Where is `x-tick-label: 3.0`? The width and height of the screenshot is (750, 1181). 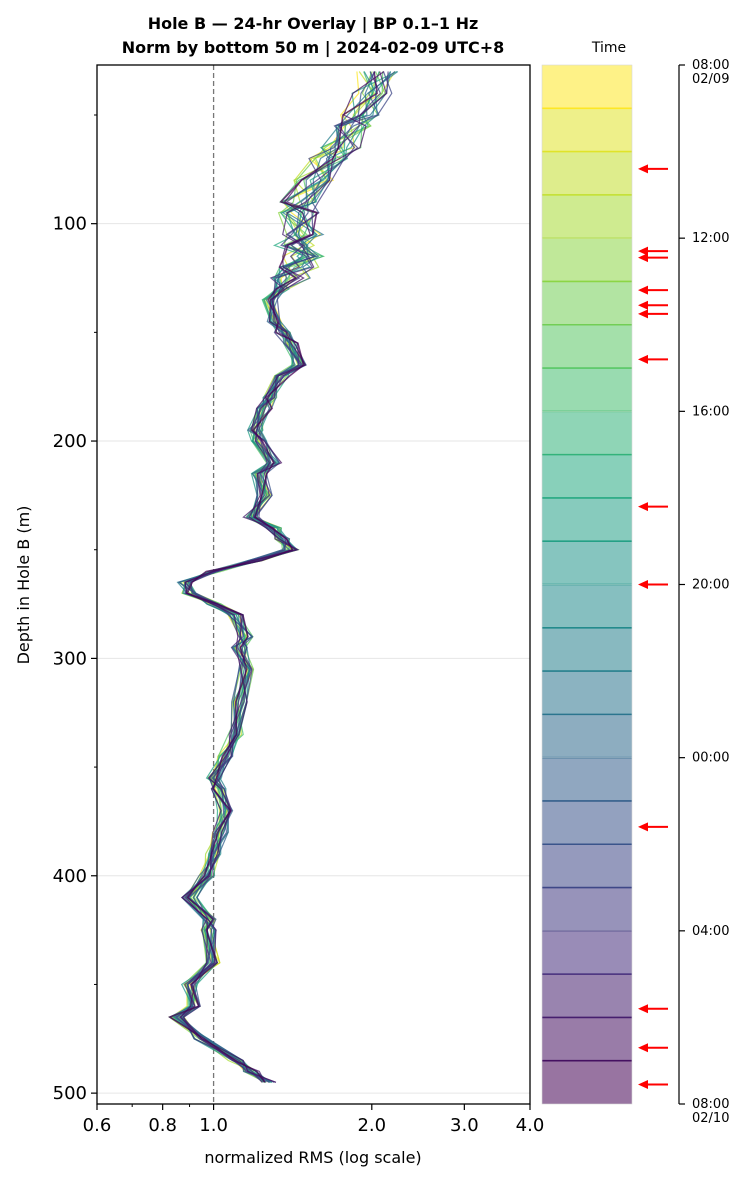
x-tick-label: 3.0 is located at coordinates (464, 1125).